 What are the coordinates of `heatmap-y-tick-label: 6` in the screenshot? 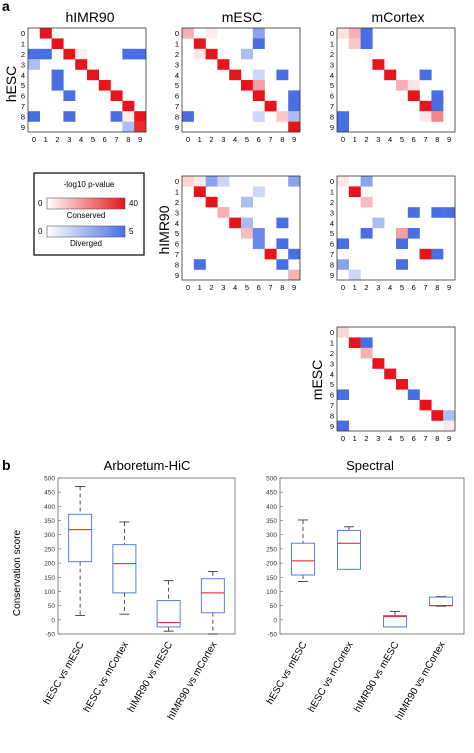 It's located at (332, 244).